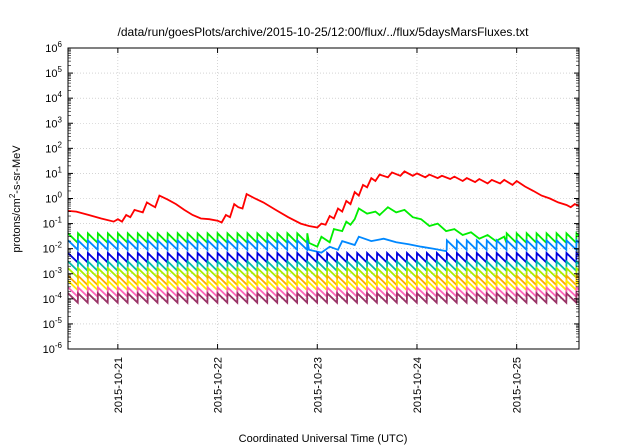 The image size is (640, 448). I want to click on y-tick-label: 10⁻⁵, so click(53, 323).